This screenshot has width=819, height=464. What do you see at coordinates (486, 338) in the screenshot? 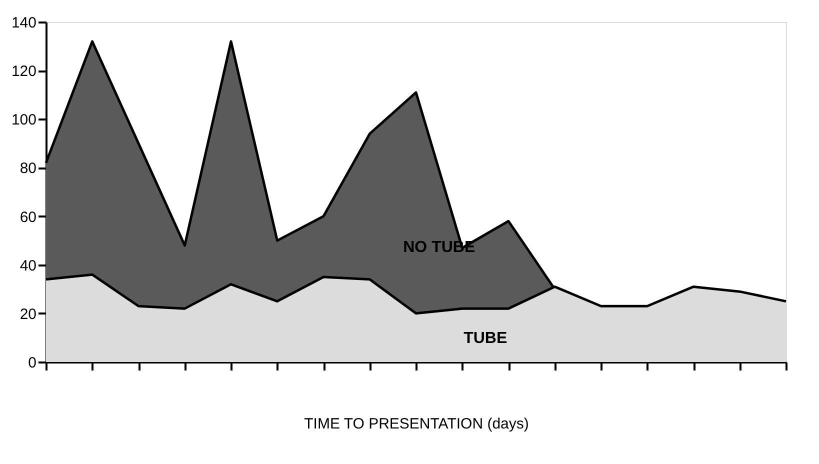
I see `series-label: TUBE` at bounding box center [486, 338].